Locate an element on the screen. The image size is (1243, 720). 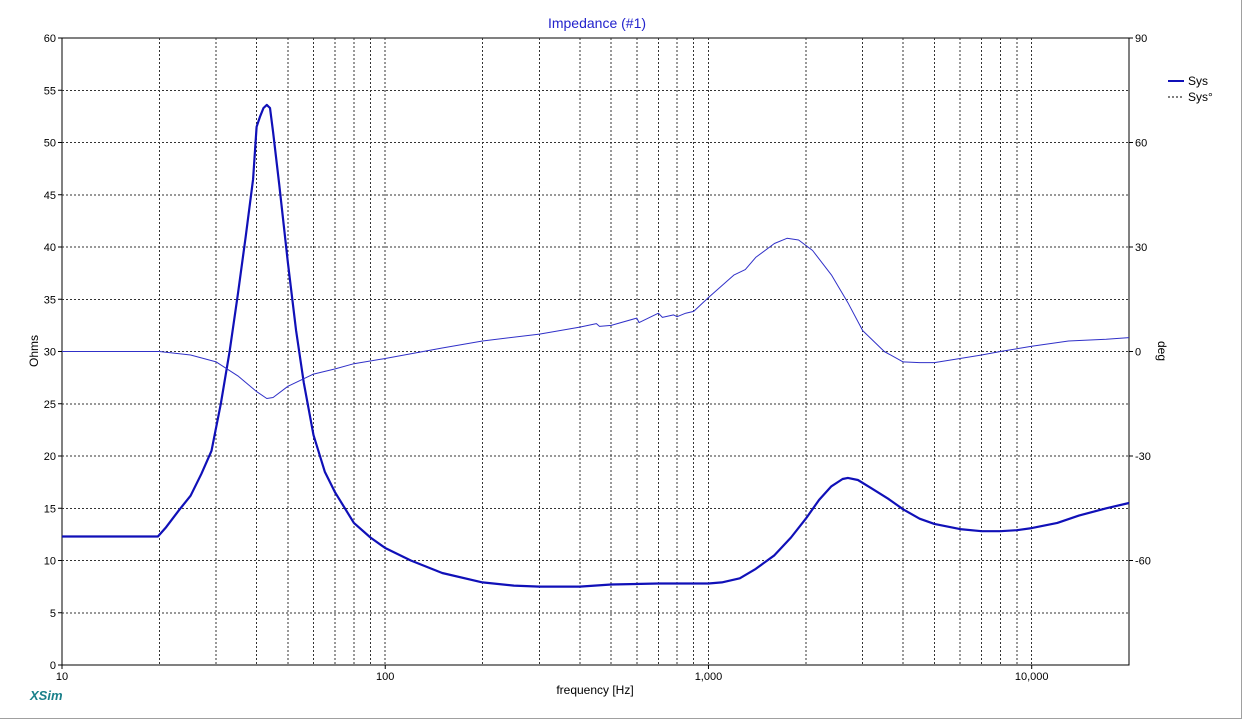
chart-title: Impedance (#1) is located at coordinates (597, 23).